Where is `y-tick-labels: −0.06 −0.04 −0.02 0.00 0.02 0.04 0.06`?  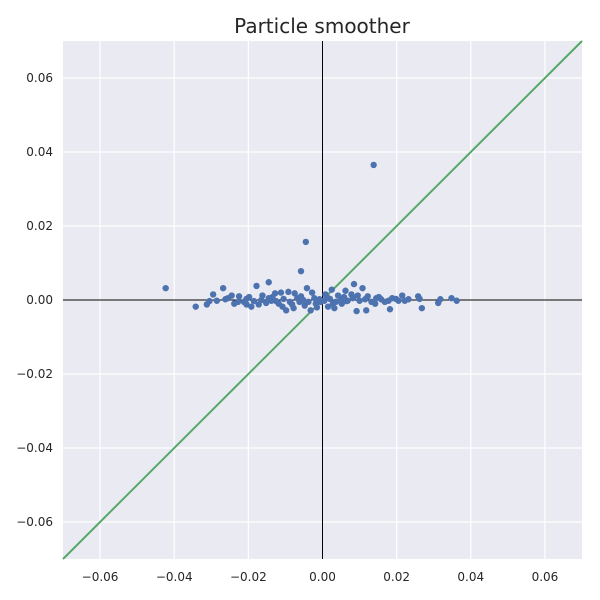
y-tick-labels: −0.06 −0.04 −0.02 0.00 0.02 0.04 0.06 is located at coordinates (34, 300).